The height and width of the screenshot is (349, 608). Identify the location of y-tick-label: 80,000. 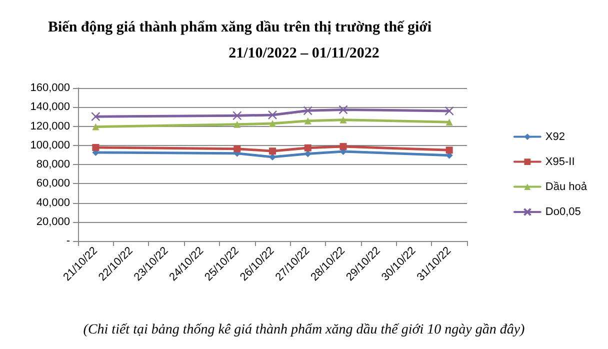
(53, 164).